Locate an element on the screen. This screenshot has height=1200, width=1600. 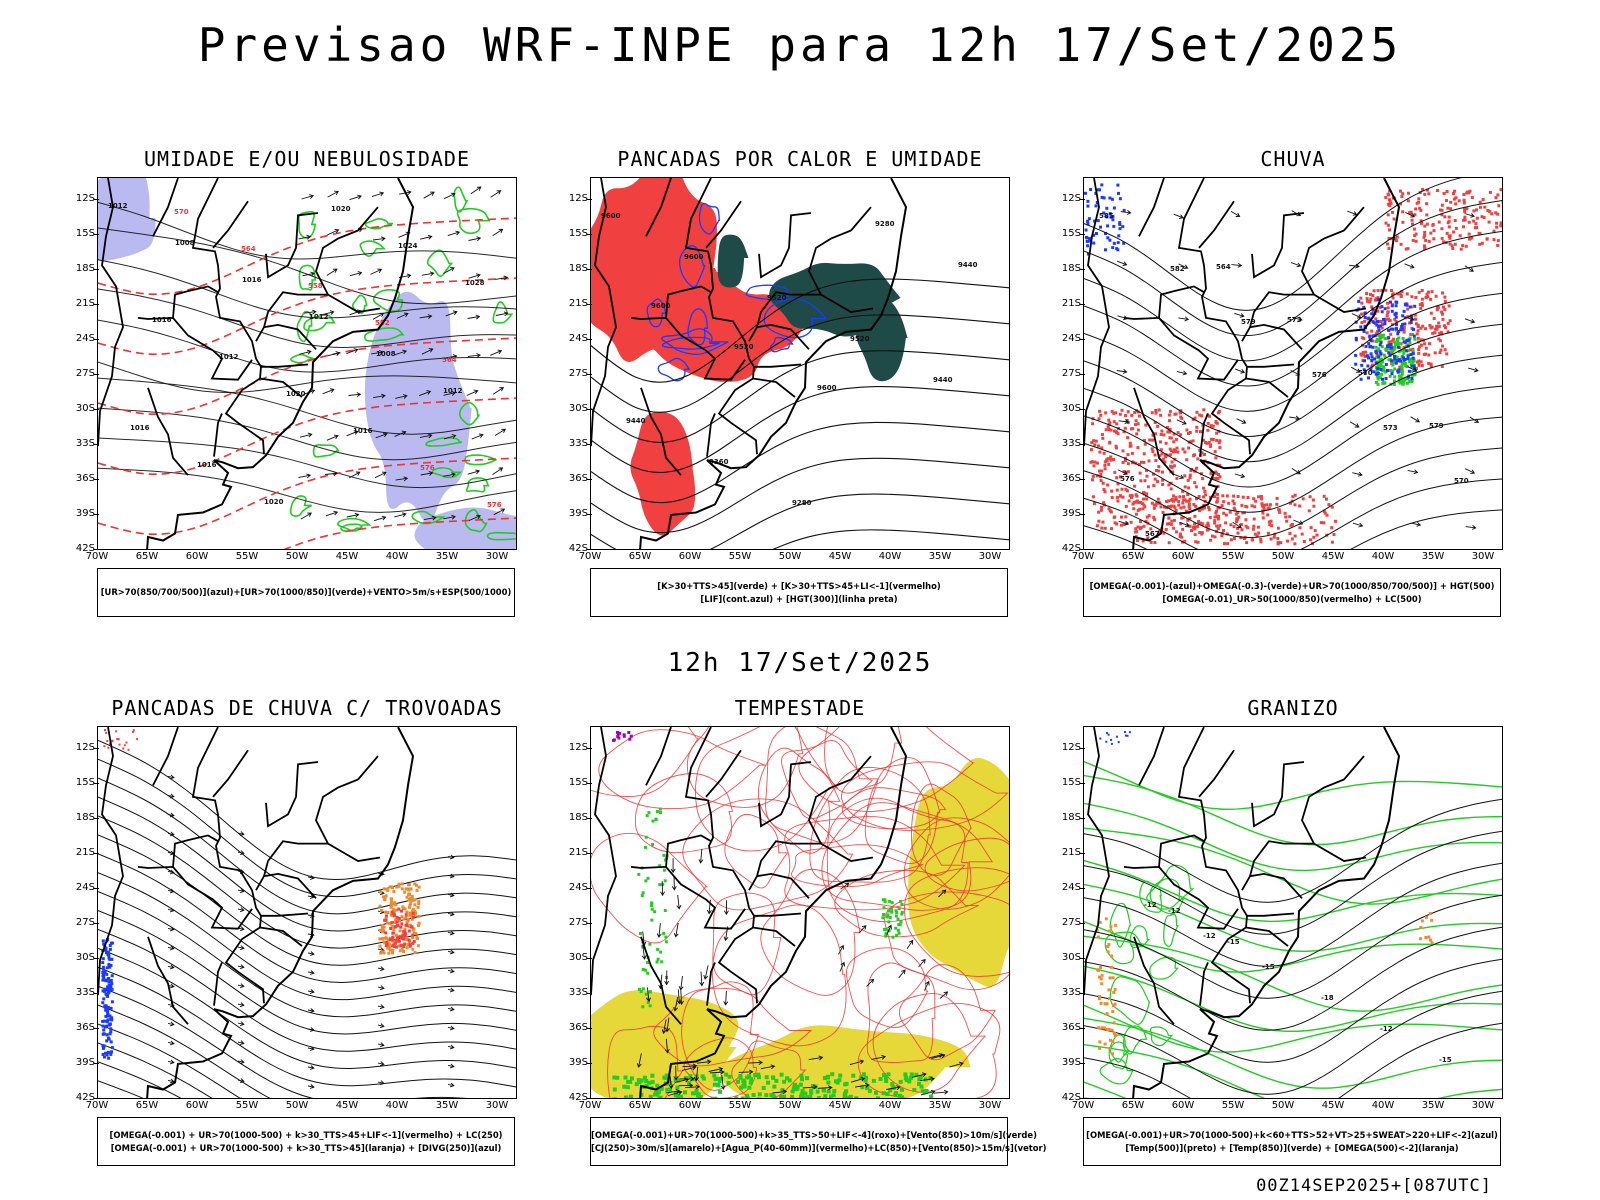
lon-label: 30W is located at coordinates (497, 556).